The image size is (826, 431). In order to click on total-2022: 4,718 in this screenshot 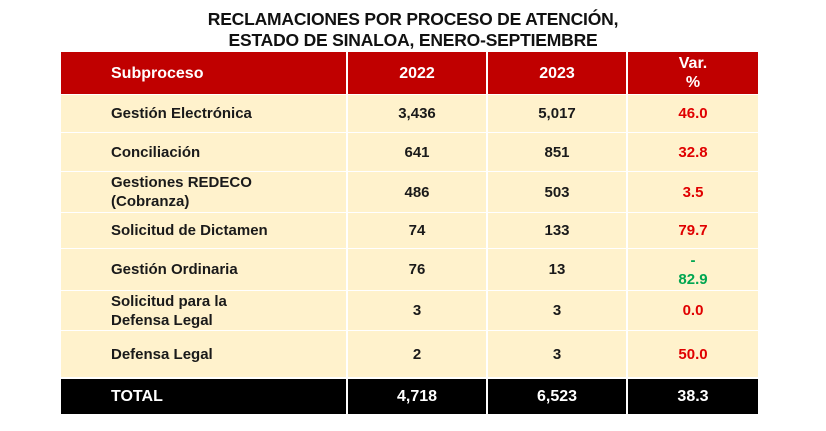, I will do `click(417, 396)`.